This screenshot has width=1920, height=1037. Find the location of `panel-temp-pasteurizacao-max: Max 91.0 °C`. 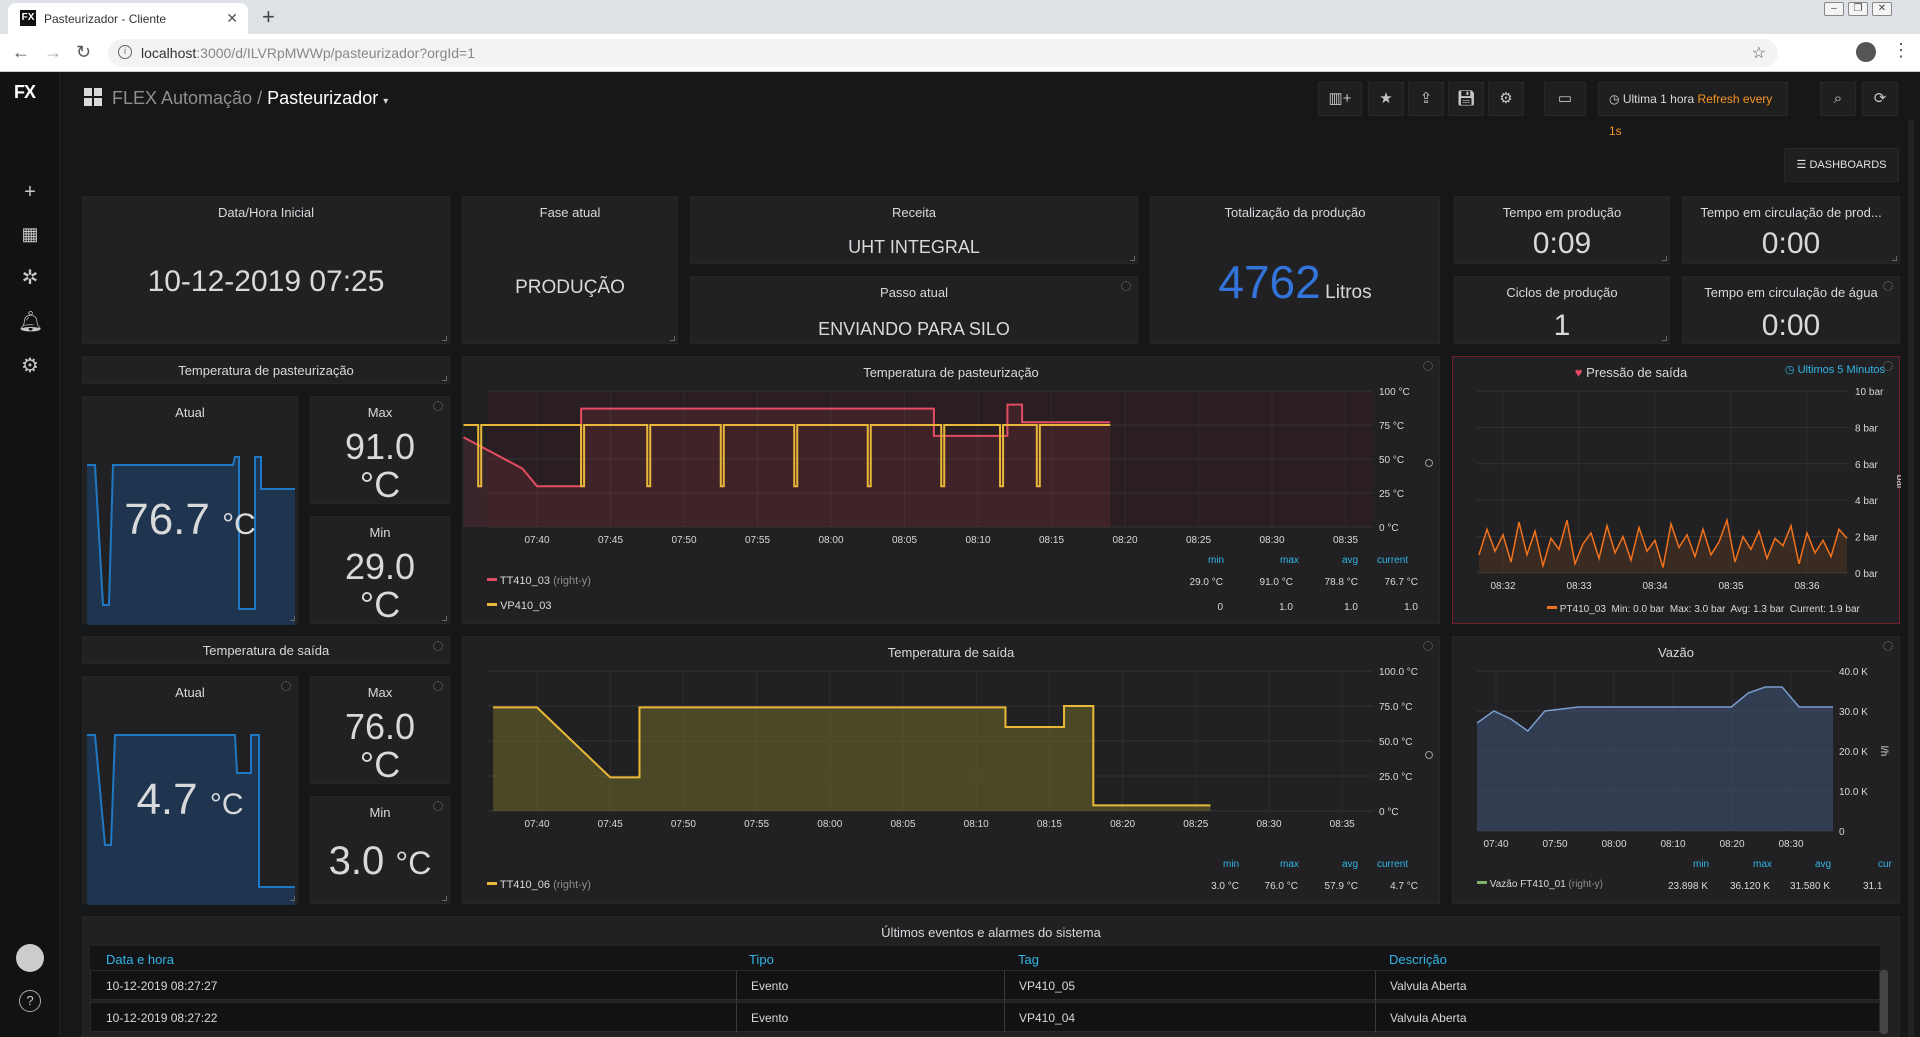

panel-temp-pasteurizacao-max: Max 91.0 °C is located at coordinates (380, 450).